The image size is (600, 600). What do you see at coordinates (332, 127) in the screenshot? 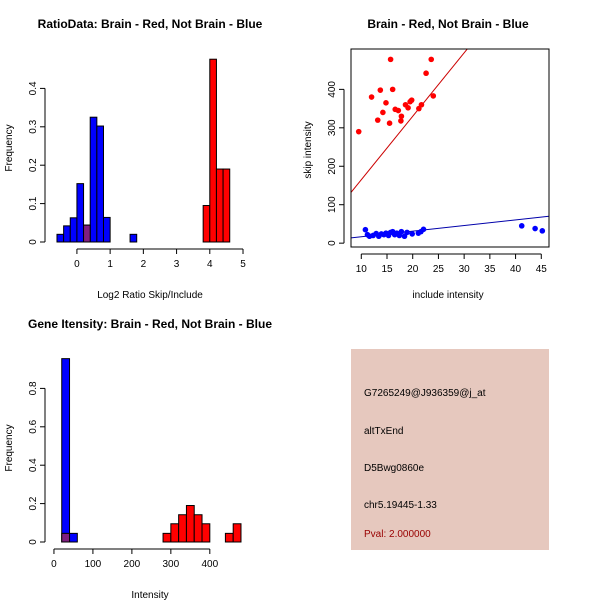
I see `scatter-y-tick-label: 300` at bounding box center [332, 127].